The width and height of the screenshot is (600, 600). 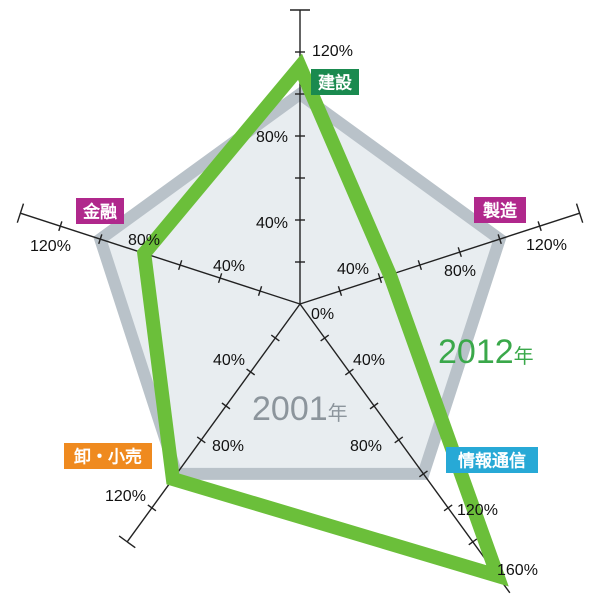 What do you see at coordinates (353, 269) in the screenshot?
I see `tick-manufacturing-40: 40%` at bounding box center [353, 269].